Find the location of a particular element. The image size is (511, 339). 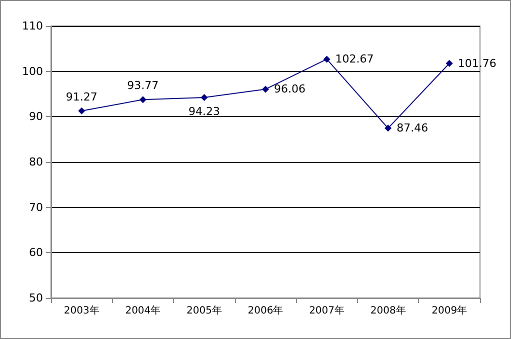

y-tick-label: 80 is located at coordinates (36, 162).